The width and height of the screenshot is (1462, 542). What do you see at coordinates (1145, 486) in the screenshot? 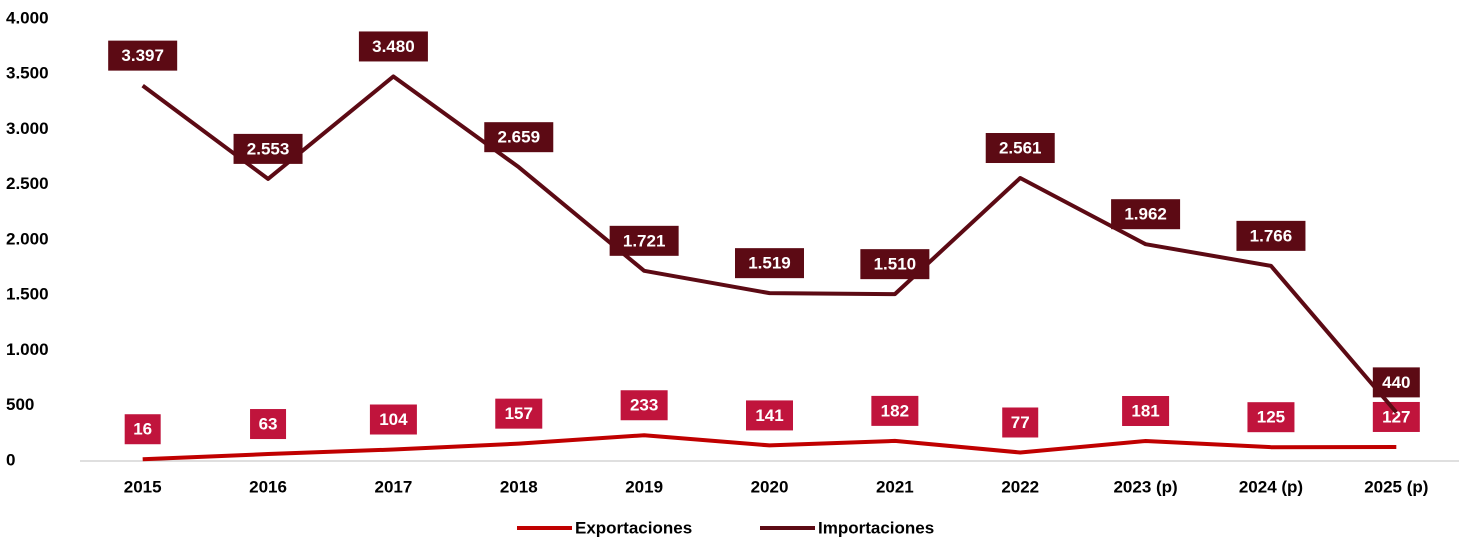
I see `x-tick-label: 2023 (p)` at bounding box center [1145, 486].